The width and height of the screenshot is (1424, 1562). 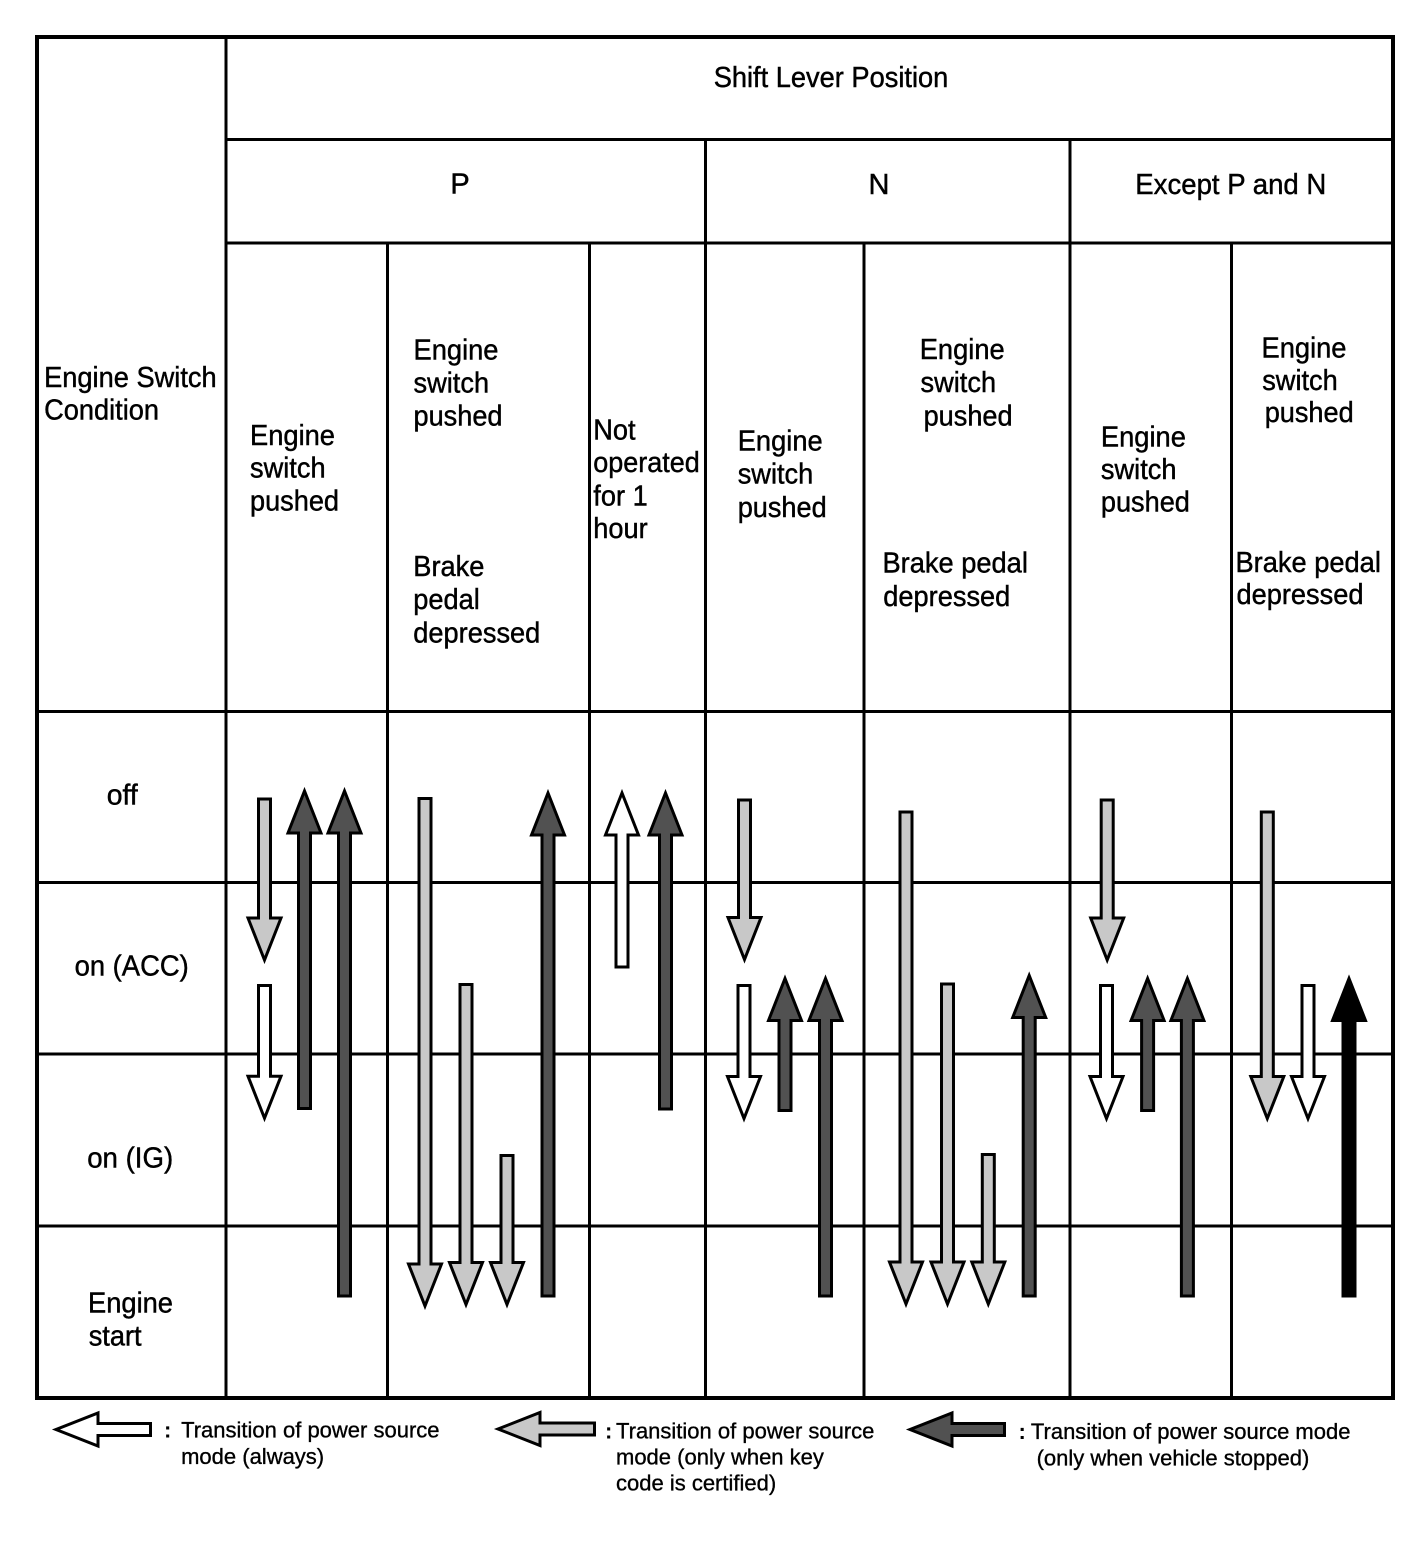 What do you see at coordinates (446, 600) in the screenshot?
I see `svg-text: pedal` at bounding box center [446, 600].